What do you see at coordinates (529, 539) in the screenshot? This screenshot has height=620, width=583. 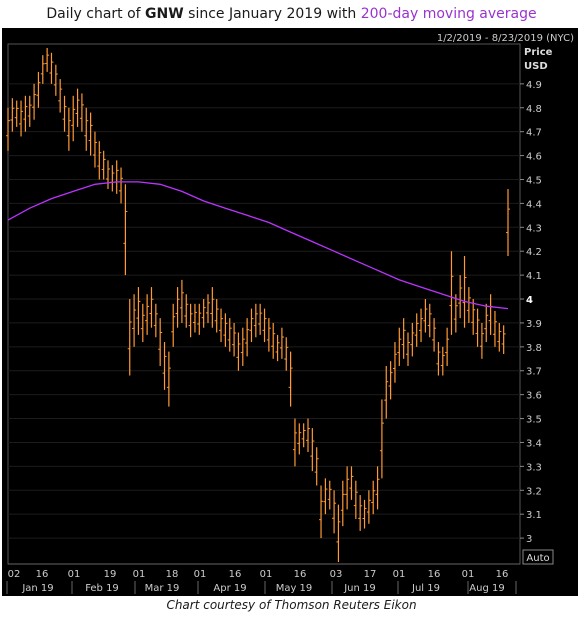 I see `y-tick-label: 3` at bounding box center [529, 539].